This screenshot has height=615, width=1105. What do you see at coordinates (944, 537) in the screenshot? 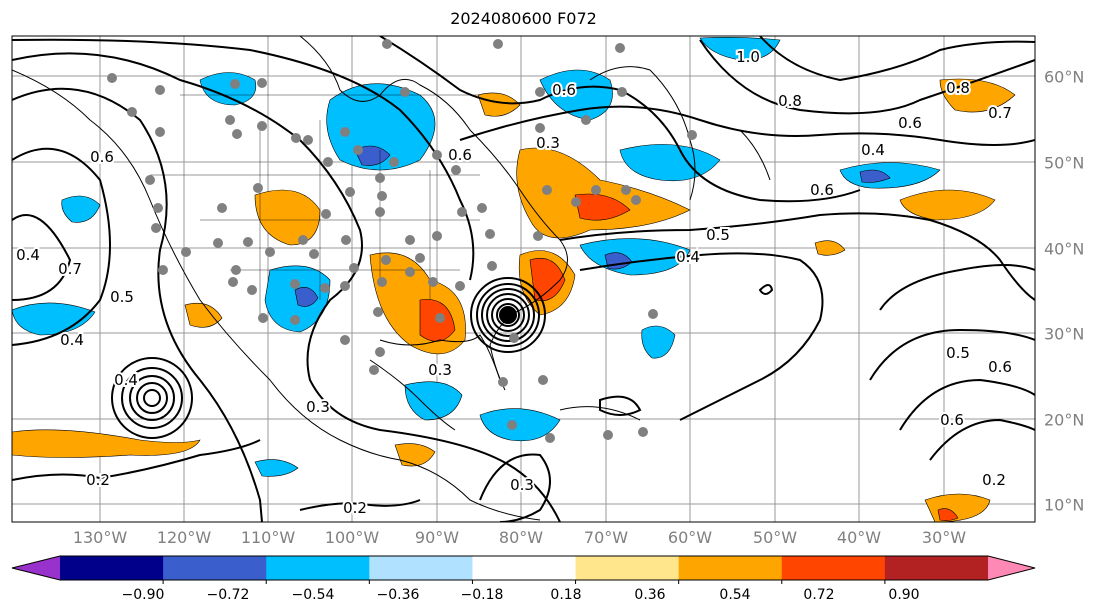
I see `lon-label: 30°W` at bounding box center [944, 537].